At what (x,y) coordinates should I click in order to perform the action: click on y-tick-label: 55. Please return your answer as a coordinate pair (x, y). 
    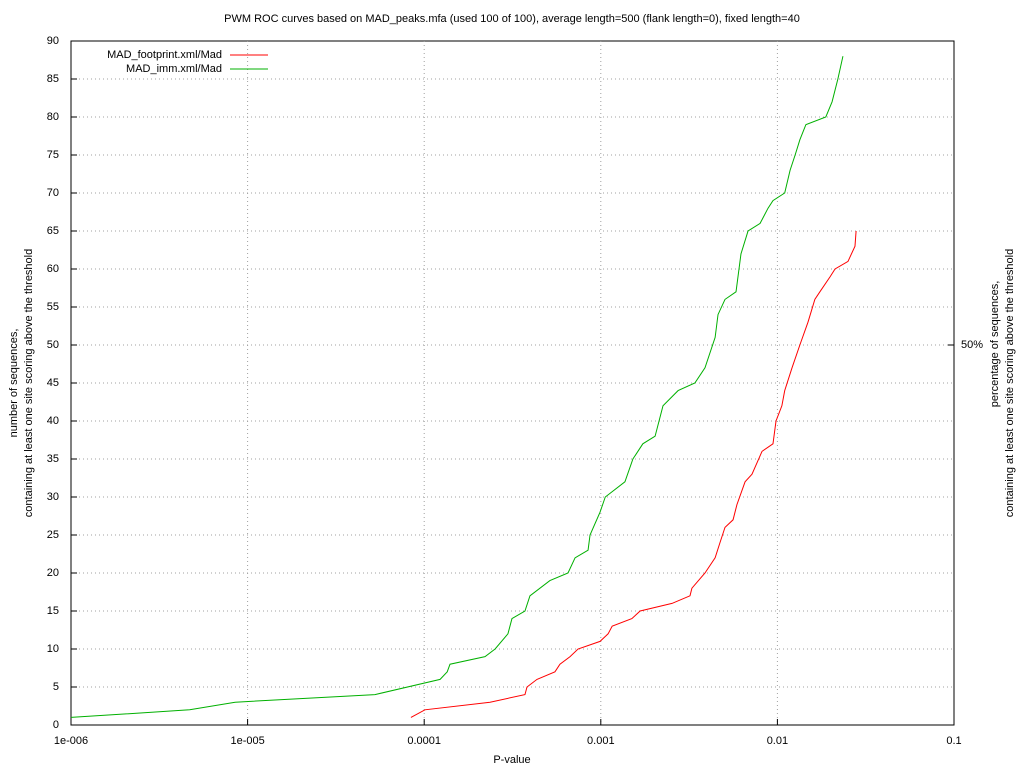
    Looking at the image, I should click on (53, 307).